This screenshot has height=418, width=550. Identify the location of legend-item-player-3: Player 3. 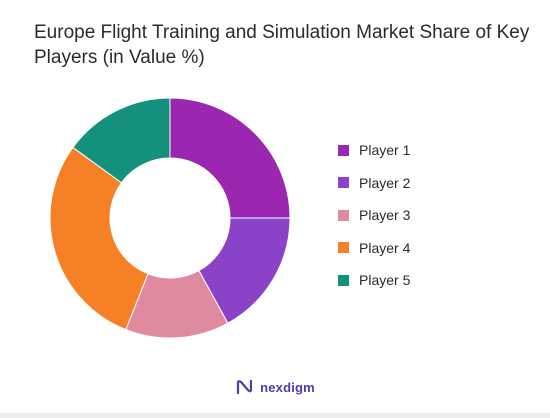
(374, 215).